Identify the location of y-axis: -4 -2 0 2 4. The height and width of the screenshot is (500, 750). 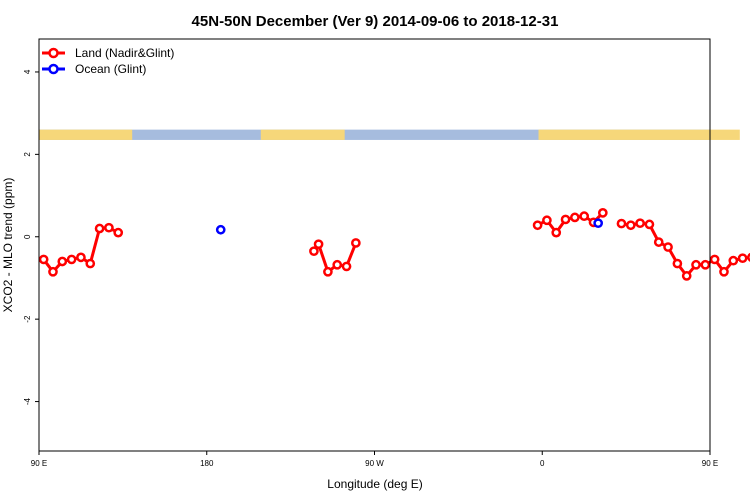
(31, 237).